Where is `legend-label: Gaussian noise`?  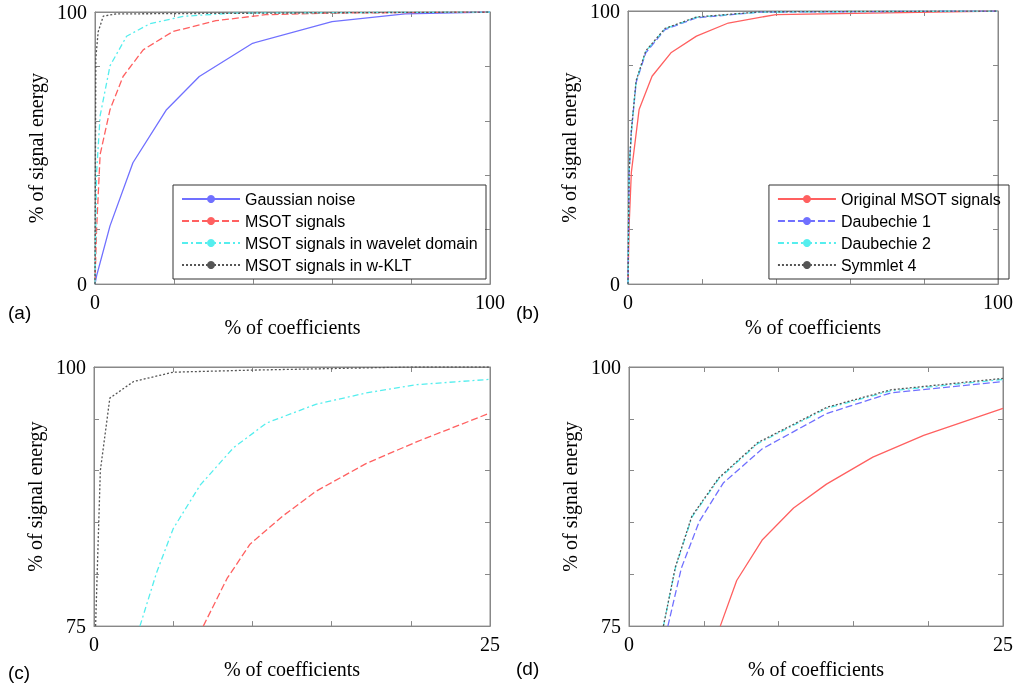
legend-label: Gaussian noise is located at coordinates (300, 199).